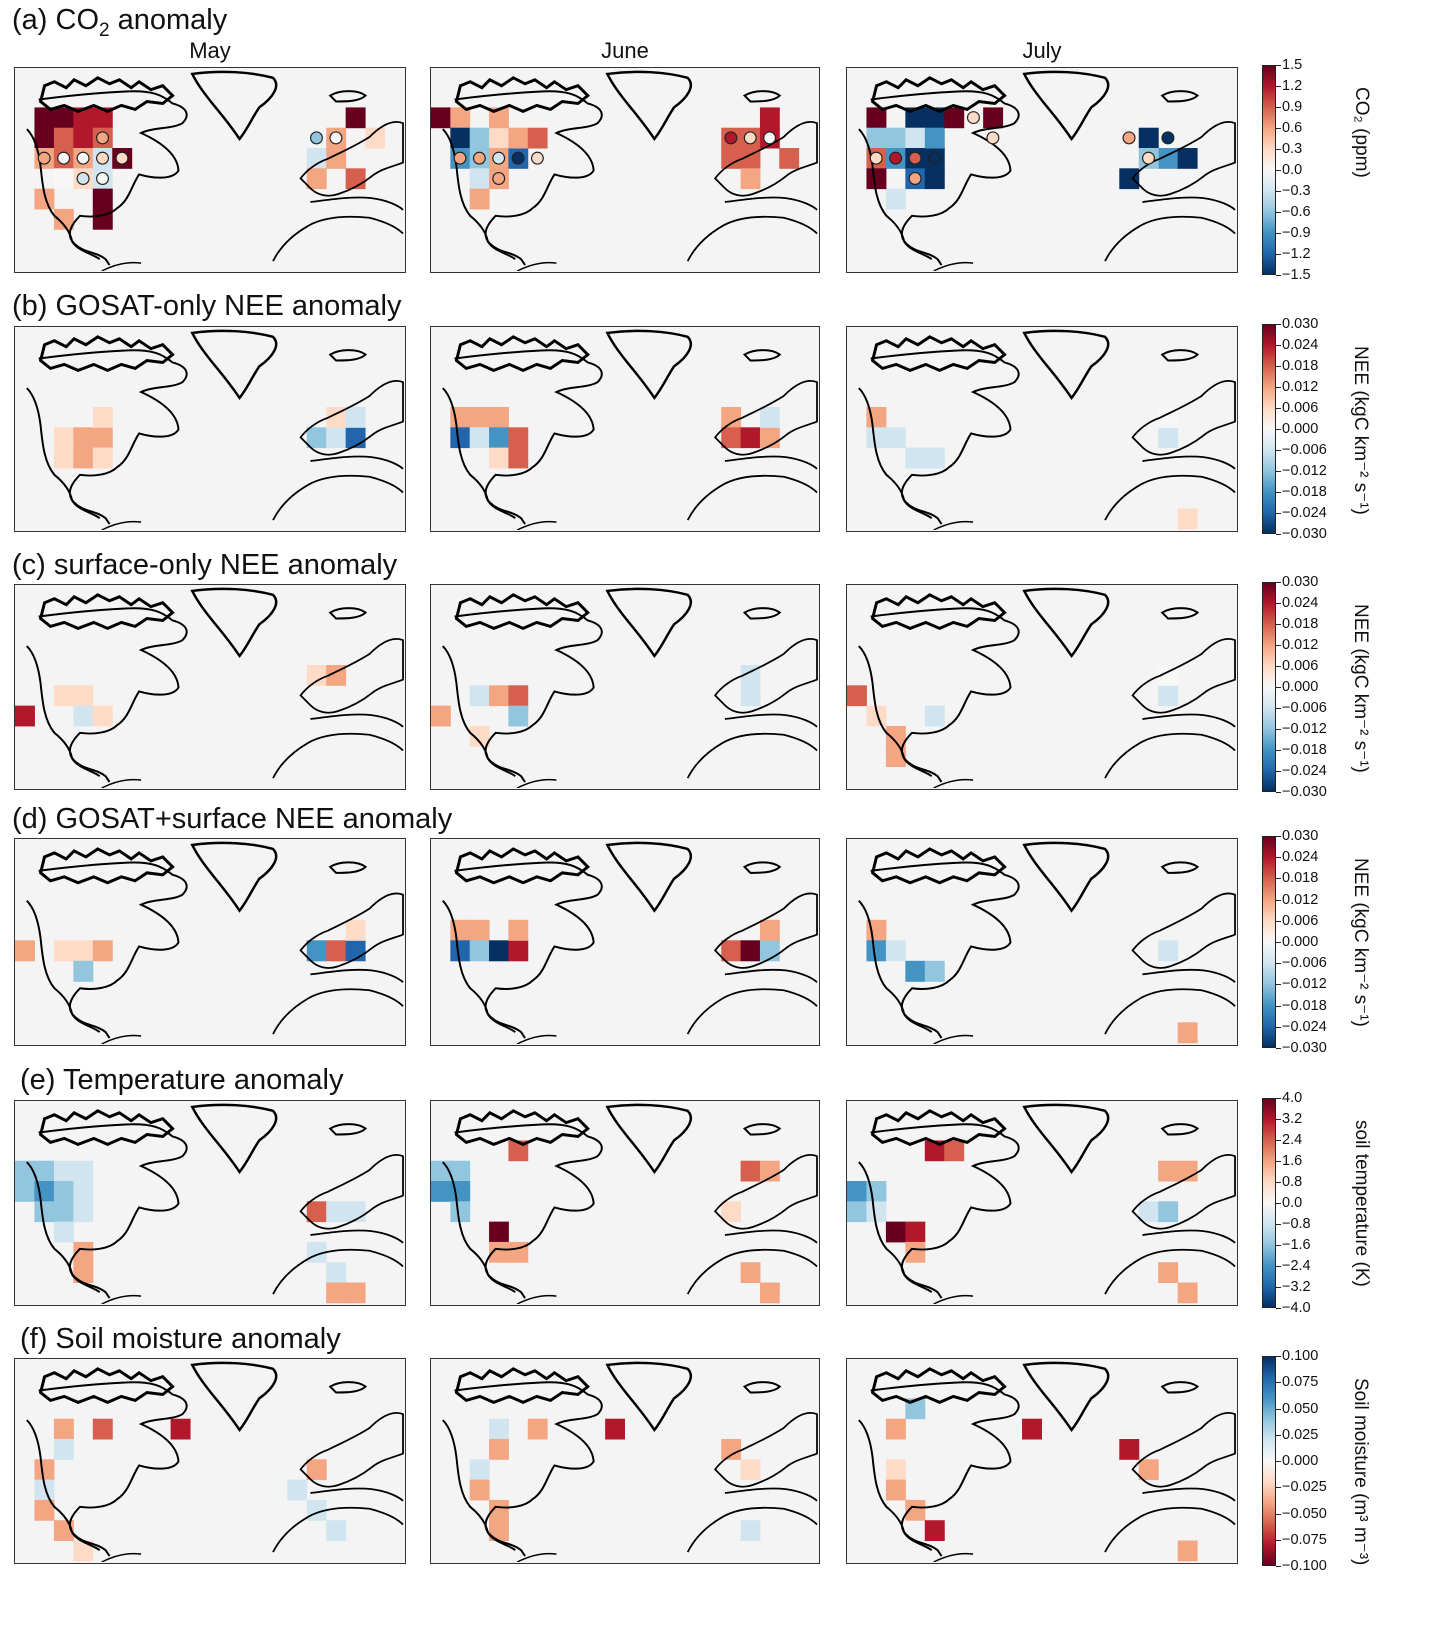  I want to click on map-e-july, so click(1042, 1203).